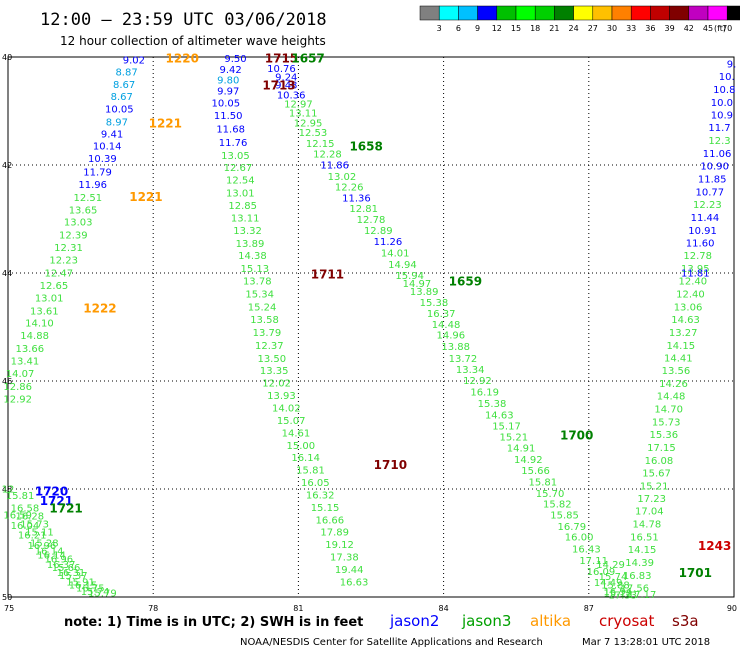 This screenshot has width=740, height=650. Describe the element at coordinates (610, 565) in the screenshot. I see `swh-value: 14.29` at that location.